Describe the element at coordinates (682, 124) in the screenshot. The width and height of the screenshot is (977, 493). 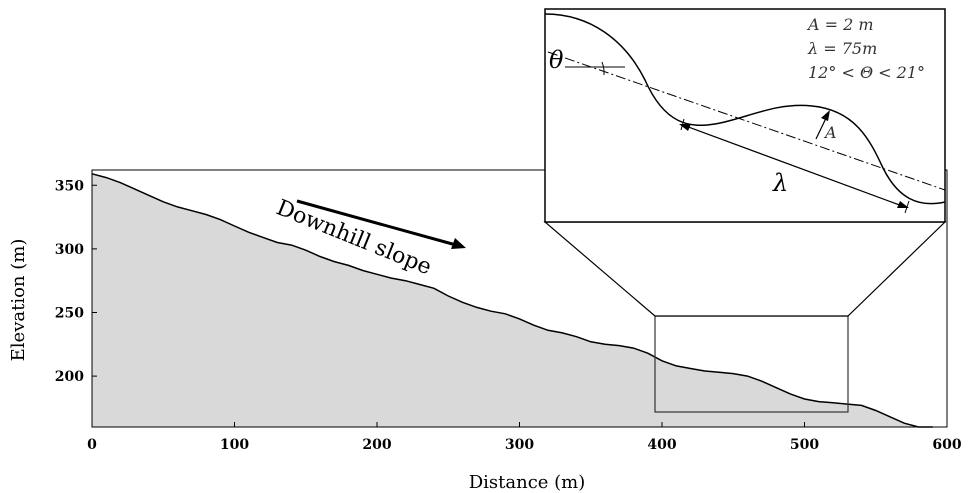
I see `inset-wavelength-tick-start` at that location.